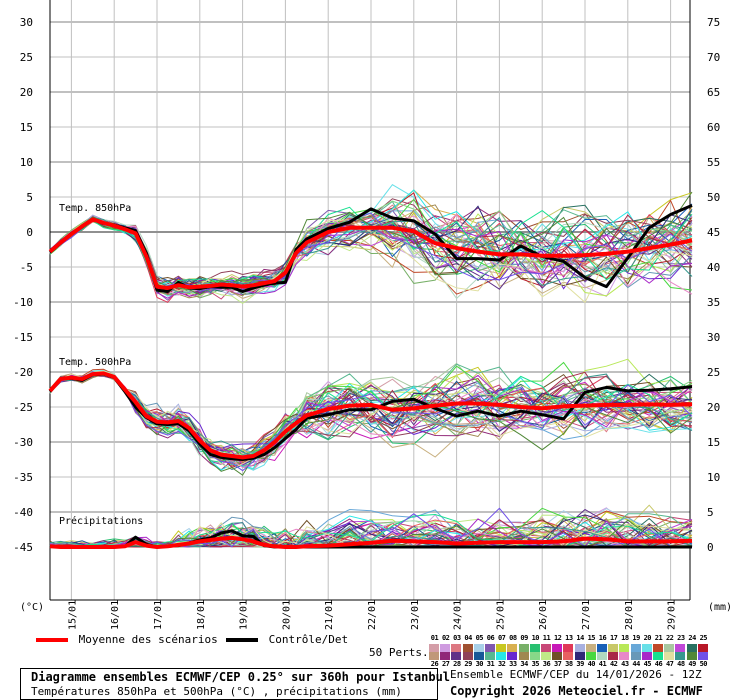 The image size is (740, 700). Describe the element at coordinates (513, 664) in the screenshot. I see `member-number: 33` at that location.